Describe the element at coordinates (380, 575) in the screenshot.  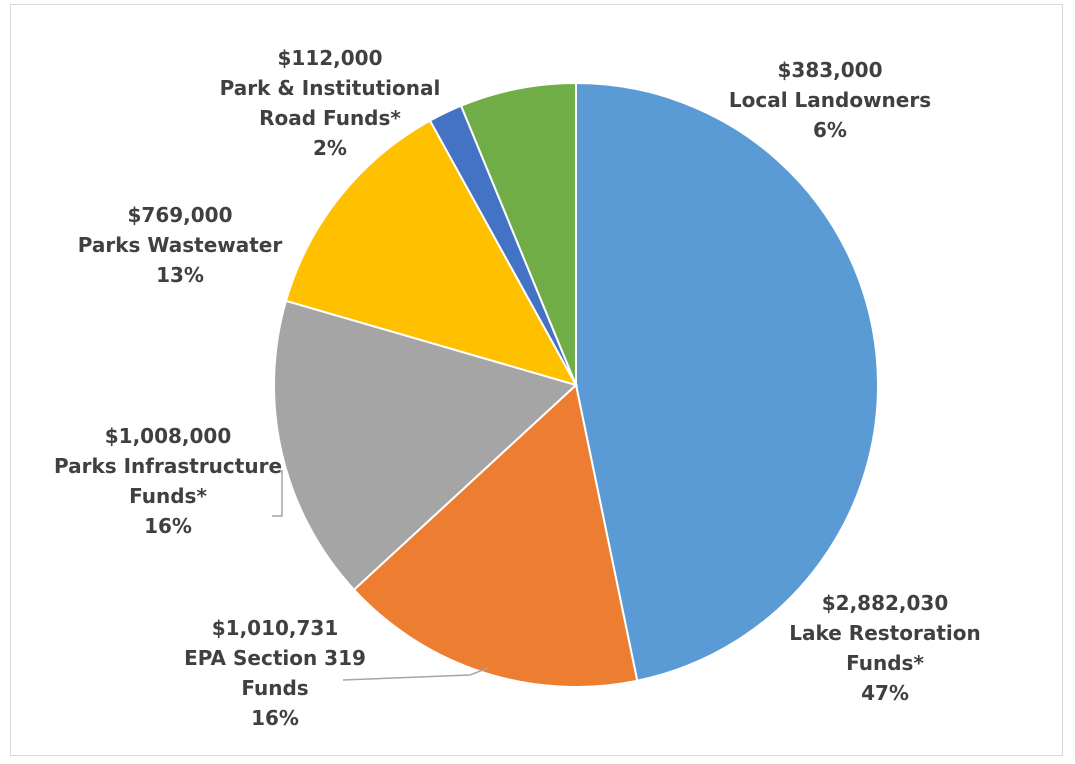
I see `leader-lines` at that location.